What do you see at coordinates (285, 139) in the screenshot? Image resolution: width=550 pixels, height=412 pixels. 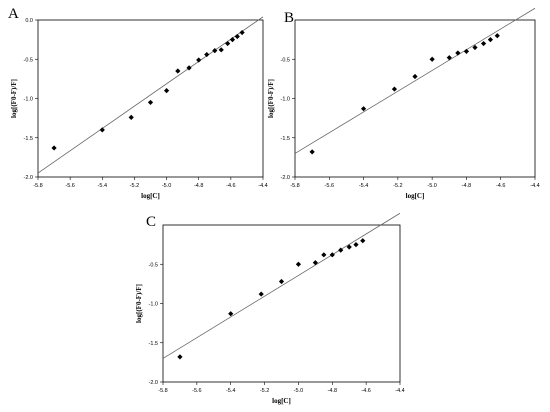 I see `y-tick-label-B: -1.5` at bounding box center [285, 139].